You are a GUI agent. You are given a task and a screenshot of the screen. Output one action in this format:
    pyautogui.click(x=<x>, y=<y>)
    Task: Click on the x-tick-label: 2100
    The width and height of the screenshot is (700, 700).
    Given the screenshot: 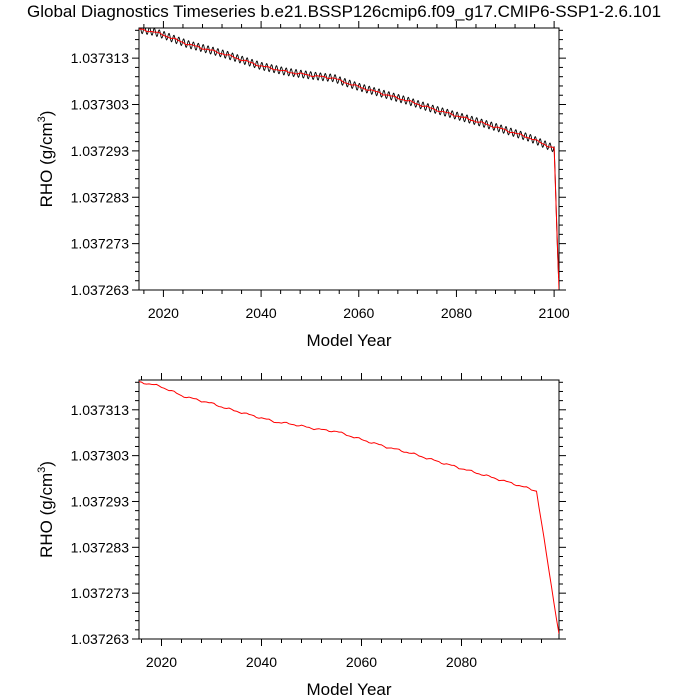 What is the action you would take?
    pyautogui.click(x=554, y=313)
    